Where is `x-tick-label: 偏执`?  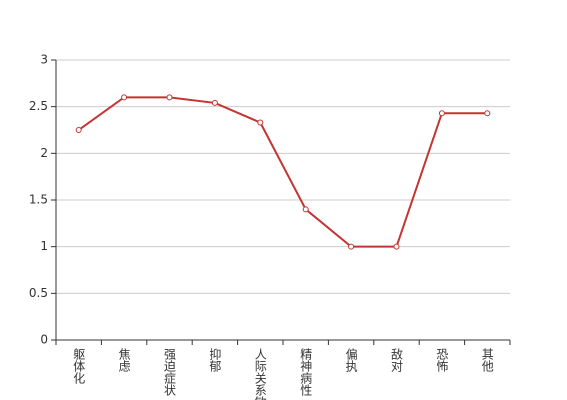
x-tick-label: 偏执 is located at coordinates (351, 360).